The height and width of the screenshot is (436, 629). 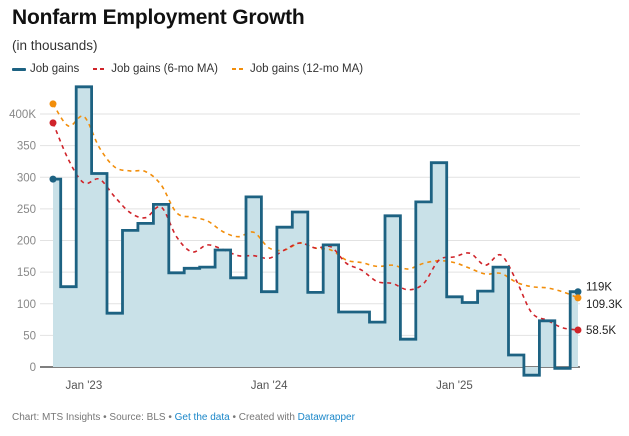 I want to click on legend-item-12mo-ma: Job gains (12-mo MA), so click(x=297, y=69).